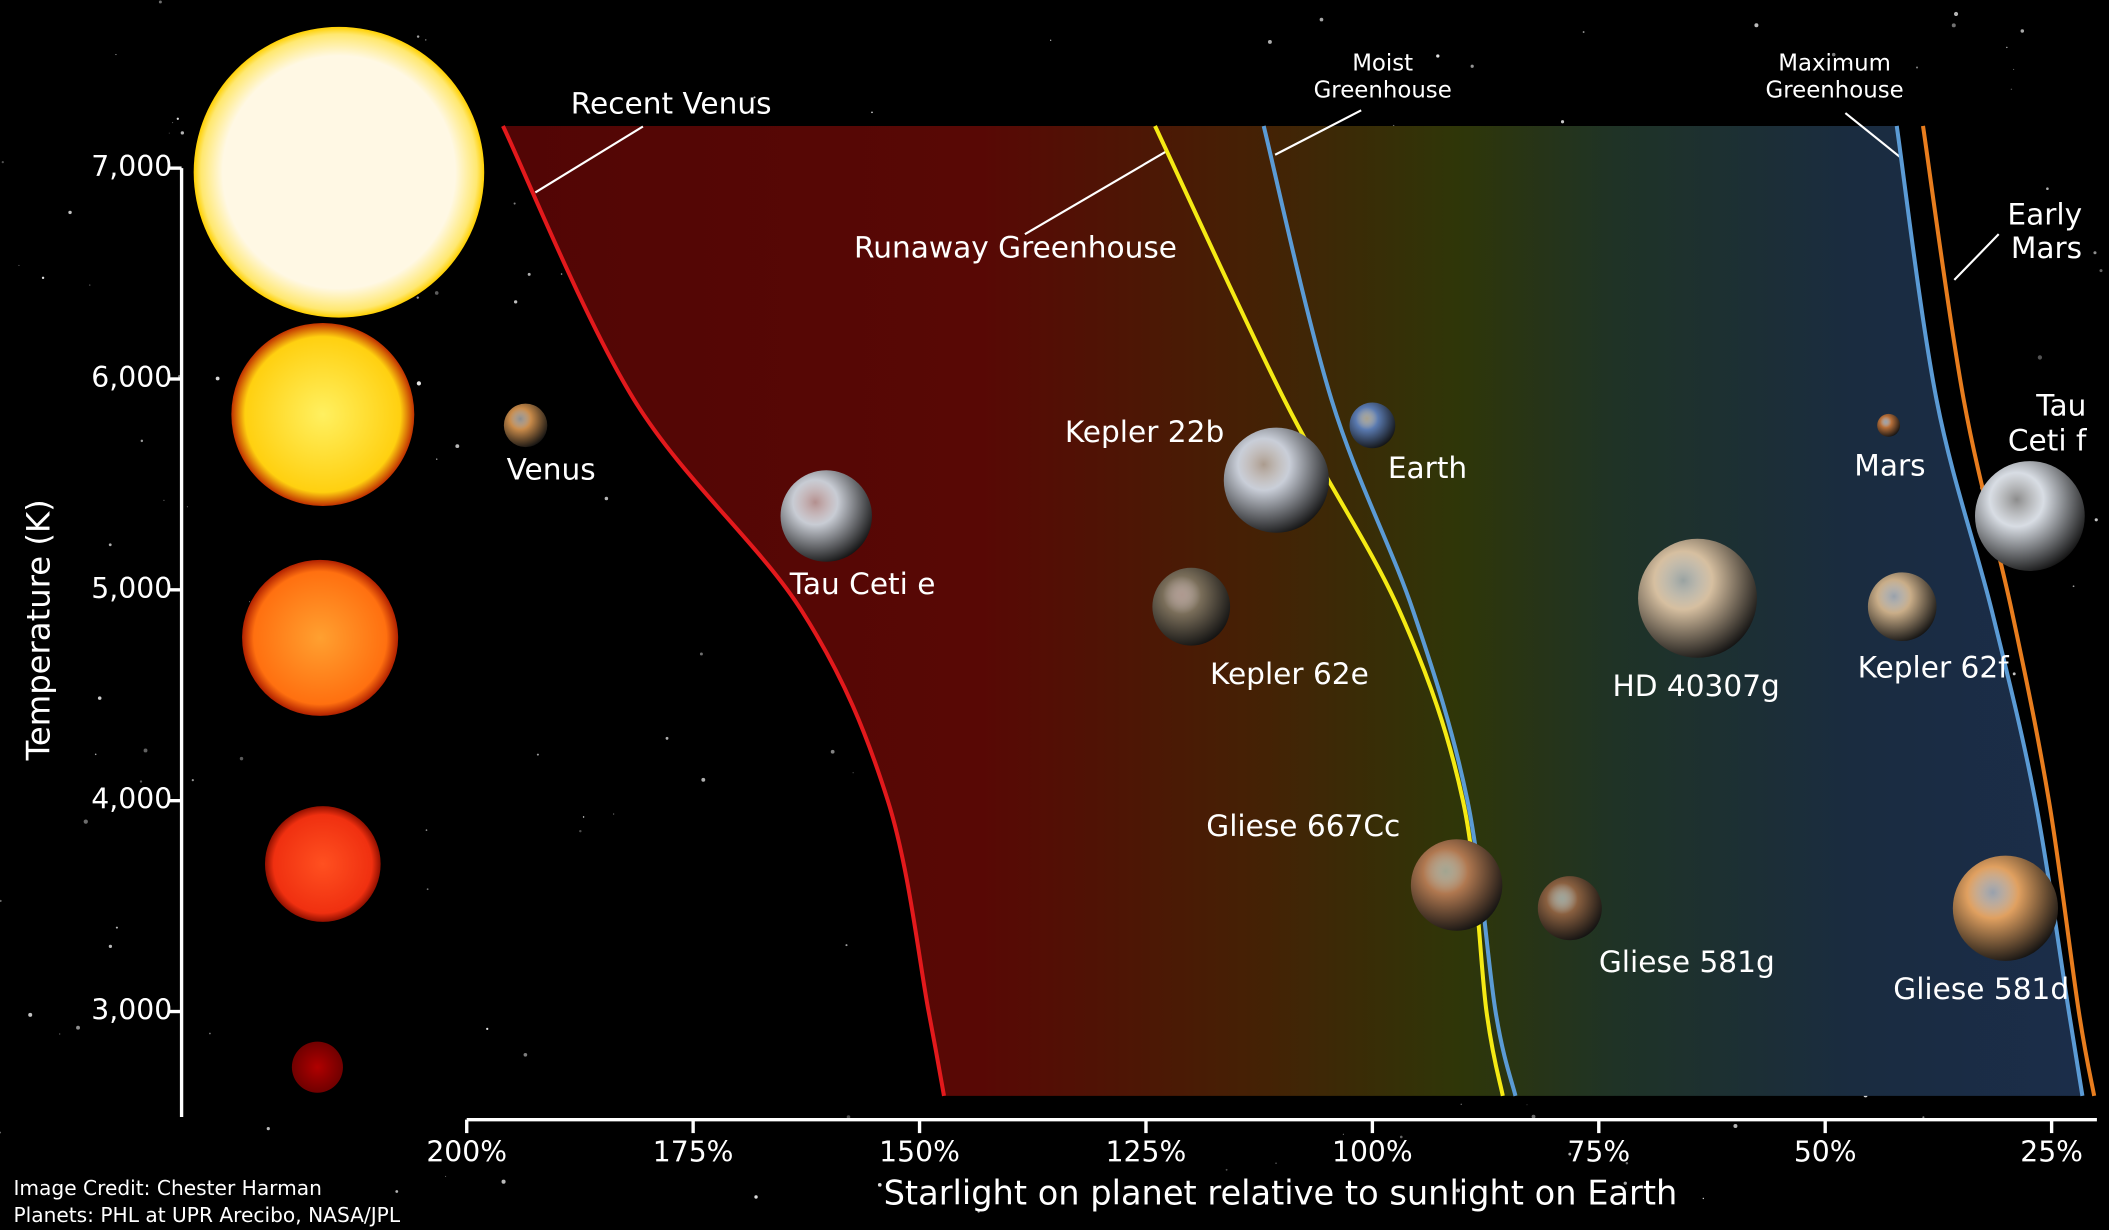 The width and height of the screenshot is (2109, 1230). Describe the element at coordinates (1825, 1151) in the screenshot. I see `x-tick-label: 50%` at that location.